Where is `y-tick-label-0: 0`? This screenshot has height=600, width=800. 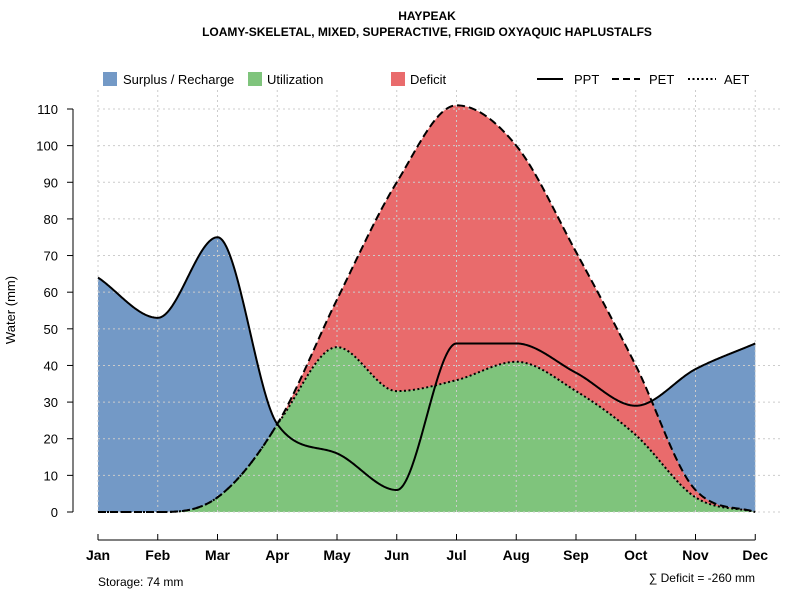 y-tick-label-0: 0 is located at coordinates (54, 512).